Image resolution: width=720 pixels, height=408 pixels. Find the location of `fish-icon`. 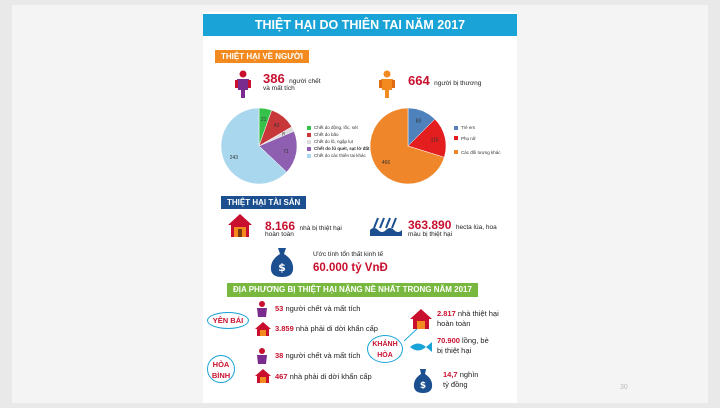

fish-icon is located at coordinates (421, 347).